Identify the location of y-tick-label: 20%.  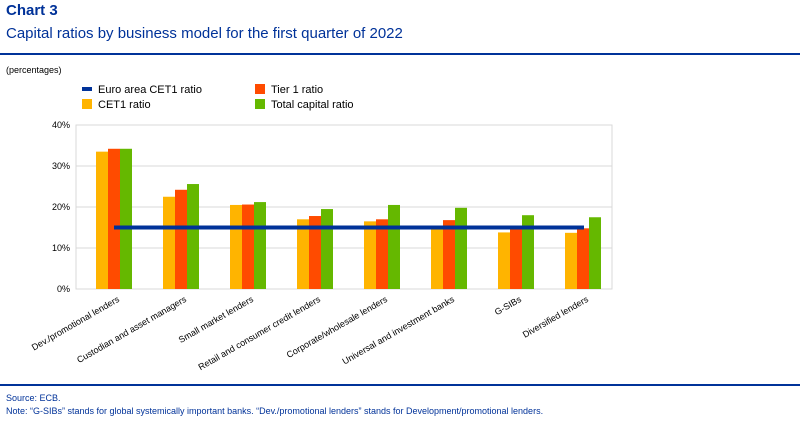
(61, 207).